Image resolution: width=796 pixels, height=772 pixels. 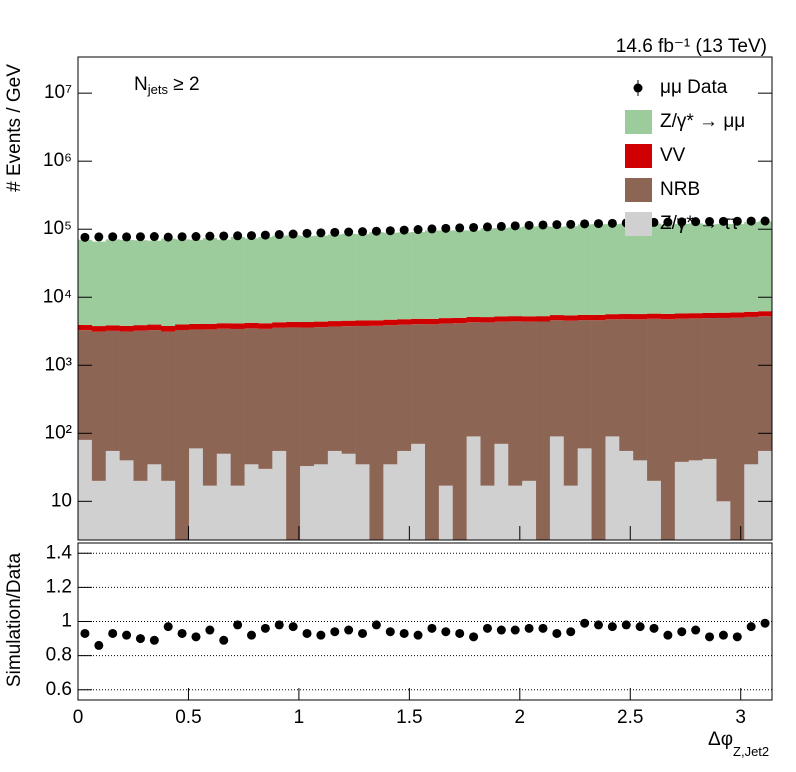 What do you see at coordinates (638, 122) in the screenshot?
I see `legend-swatch` at bounding box center [638, 122].